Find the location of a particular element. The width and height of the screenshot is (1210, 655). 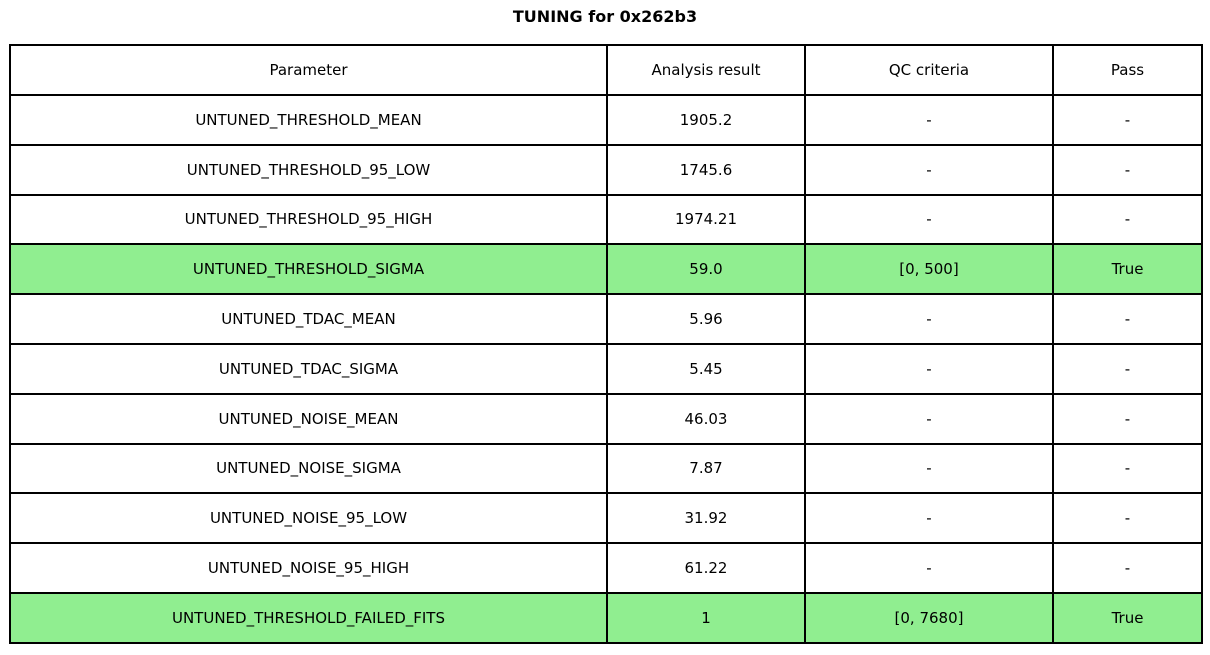

cell-parameter: UNTUNED_THRESHOLD_SIGMA is located at coordinates (308, 269).